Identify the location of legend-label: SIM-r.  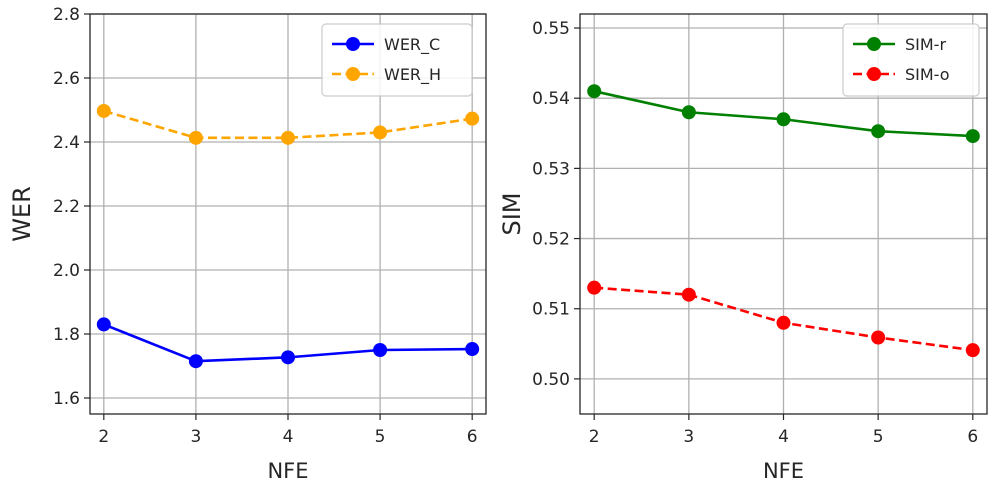
(925, 44).